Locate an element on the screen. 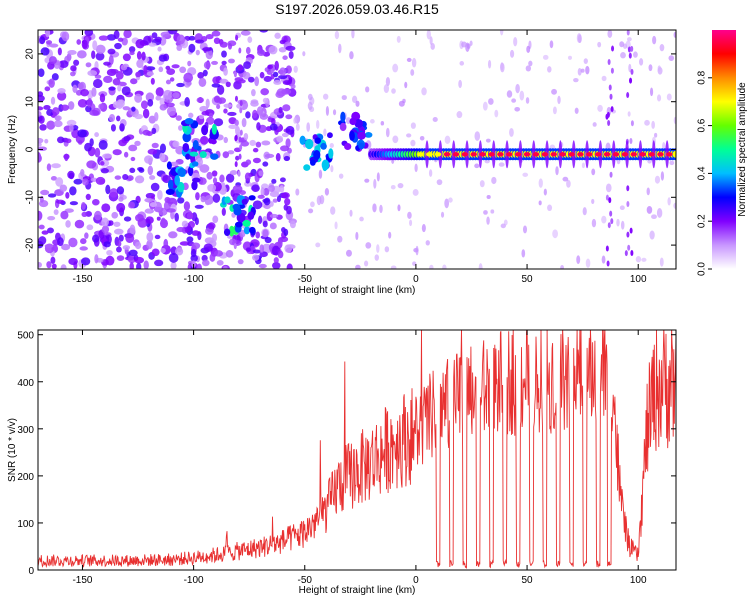  x-tick-label: 0 is located at coordinates (416, 580).